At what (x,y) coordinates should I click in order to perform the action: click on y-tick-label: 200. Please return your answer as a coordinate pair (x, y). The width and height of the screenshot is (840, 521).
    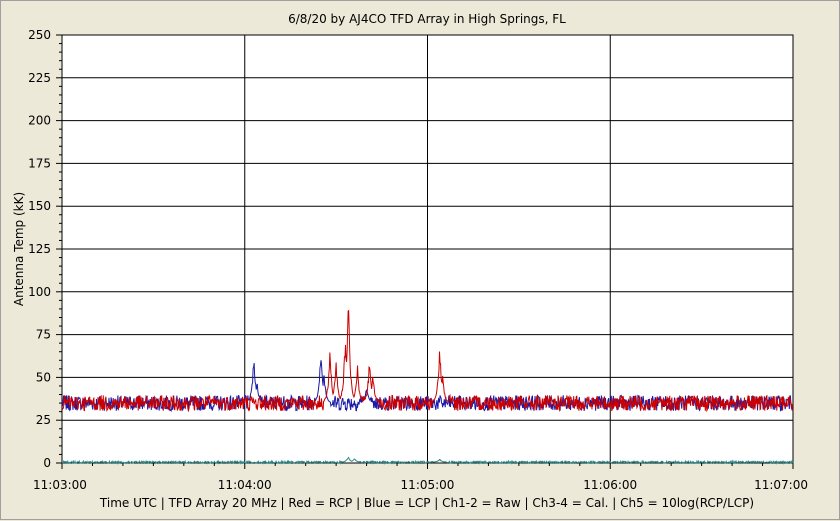
    Looking at the image, I should click on (39, 121).